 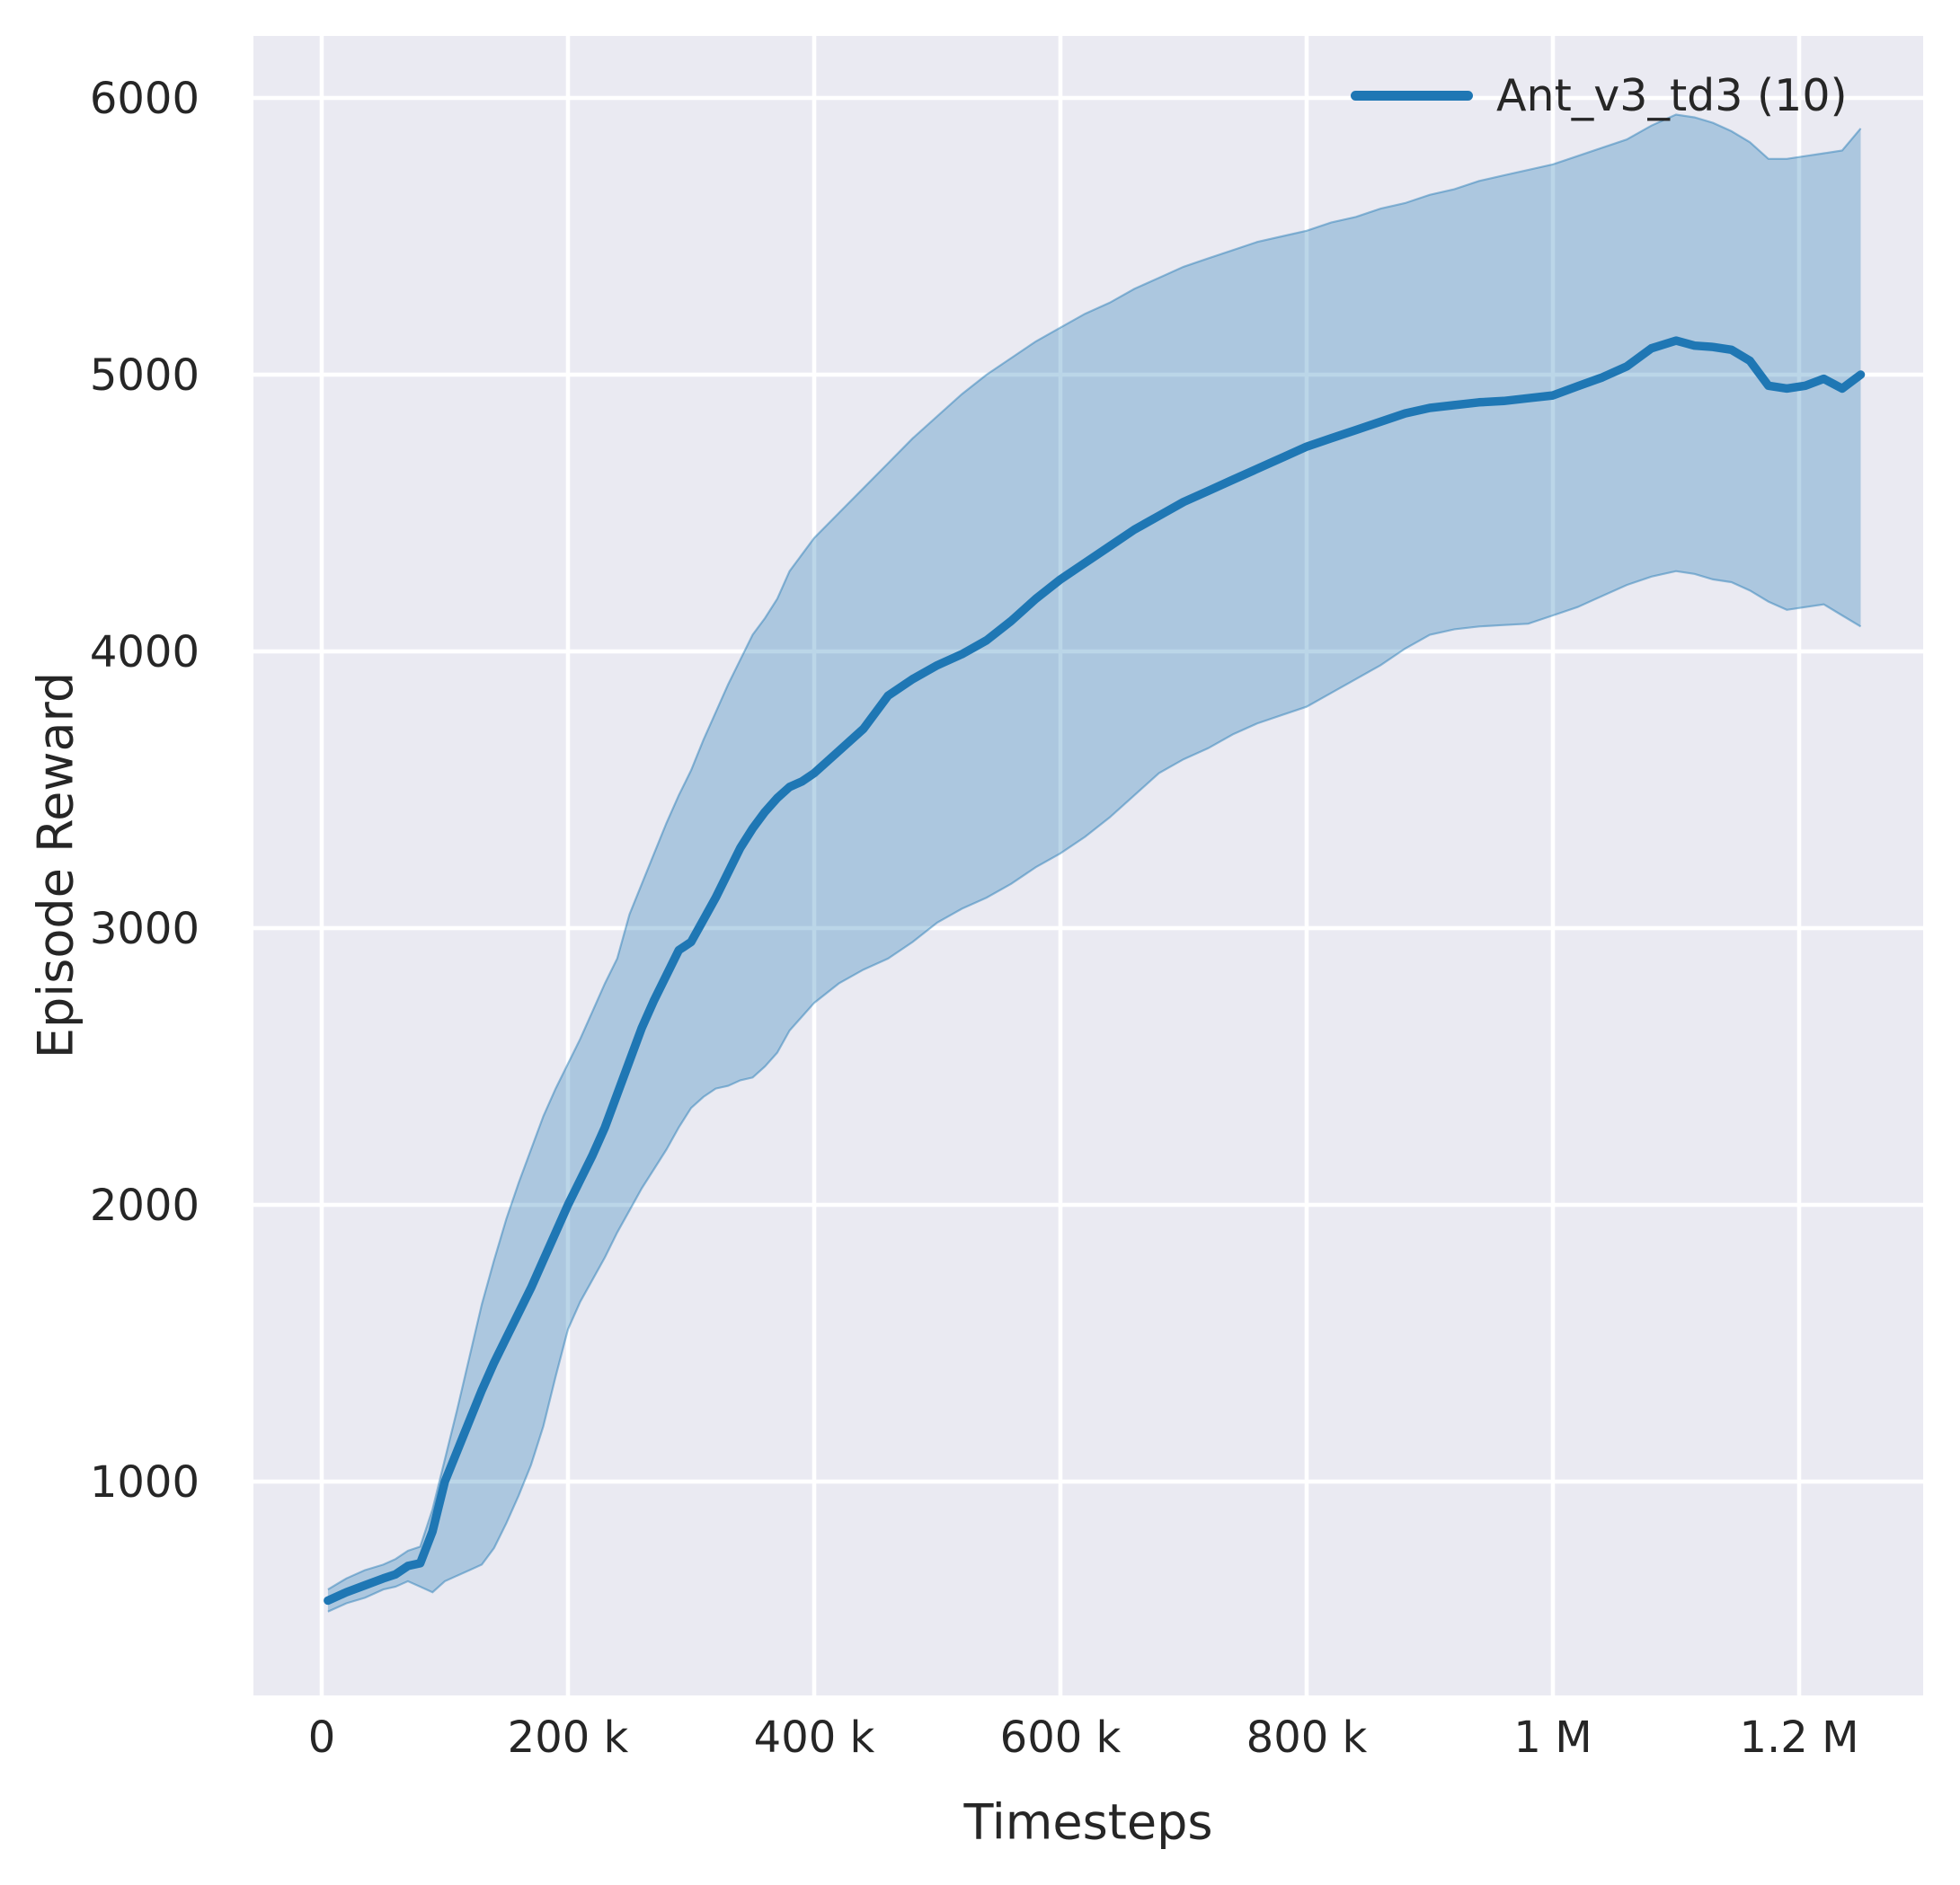 I want to click on y-tick-label: 4000, so click(x=145, y=652).